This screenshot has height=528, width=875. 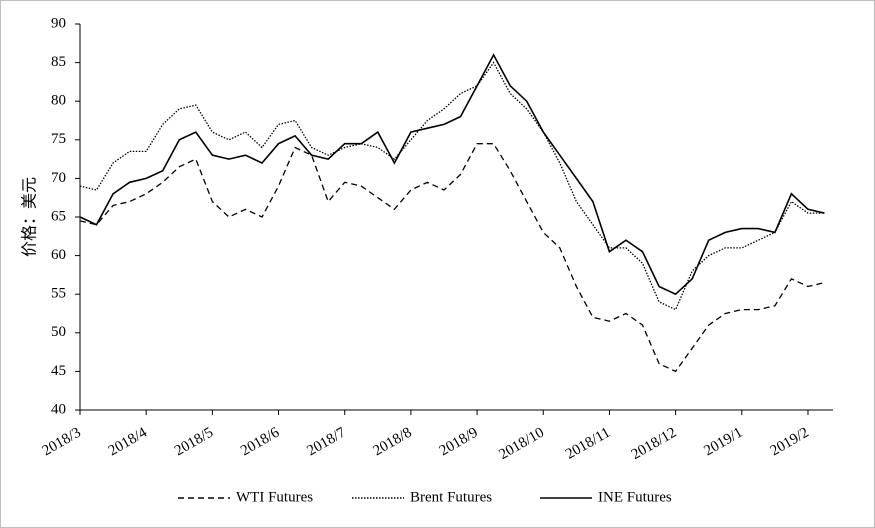 I want to click on y-tick-label: 85, so click(x=58, y=62).